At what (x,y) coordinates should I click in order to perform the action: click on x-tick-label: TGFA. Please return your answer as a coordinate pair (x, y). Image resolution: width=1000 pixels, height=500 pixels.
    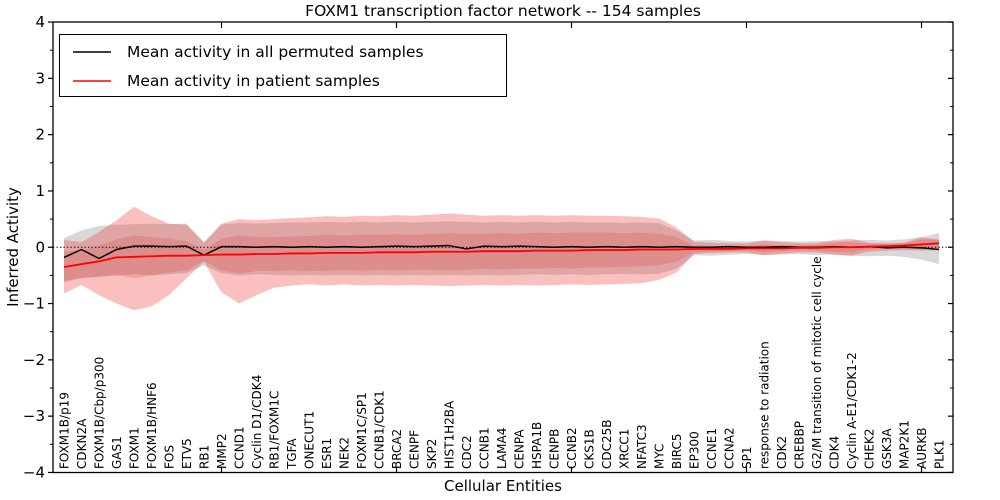
    Looking at the image, I should click on (292, 454).